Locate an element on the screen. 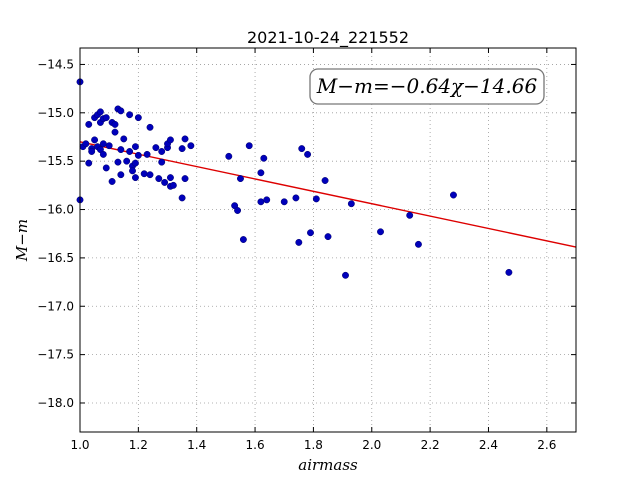  chart-title: 2021-10-24_221552 is located at coordinates (328, 38).